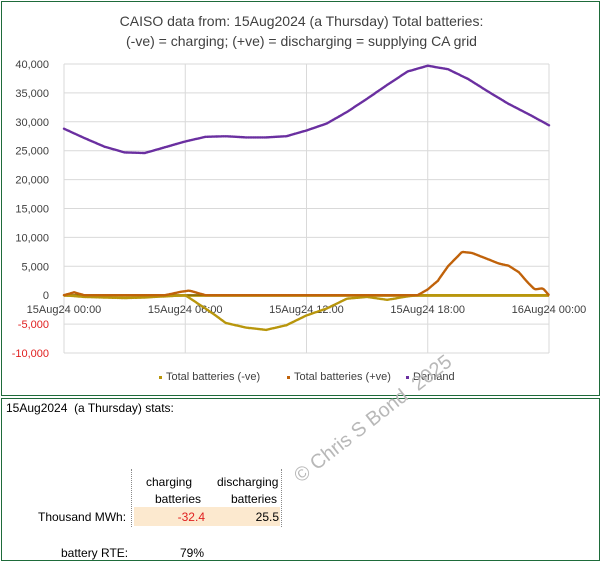 Image resolution: width=603 pixels, height=563 pixels. I want to click on y-tick-label: -5,000, so click(33, 325).